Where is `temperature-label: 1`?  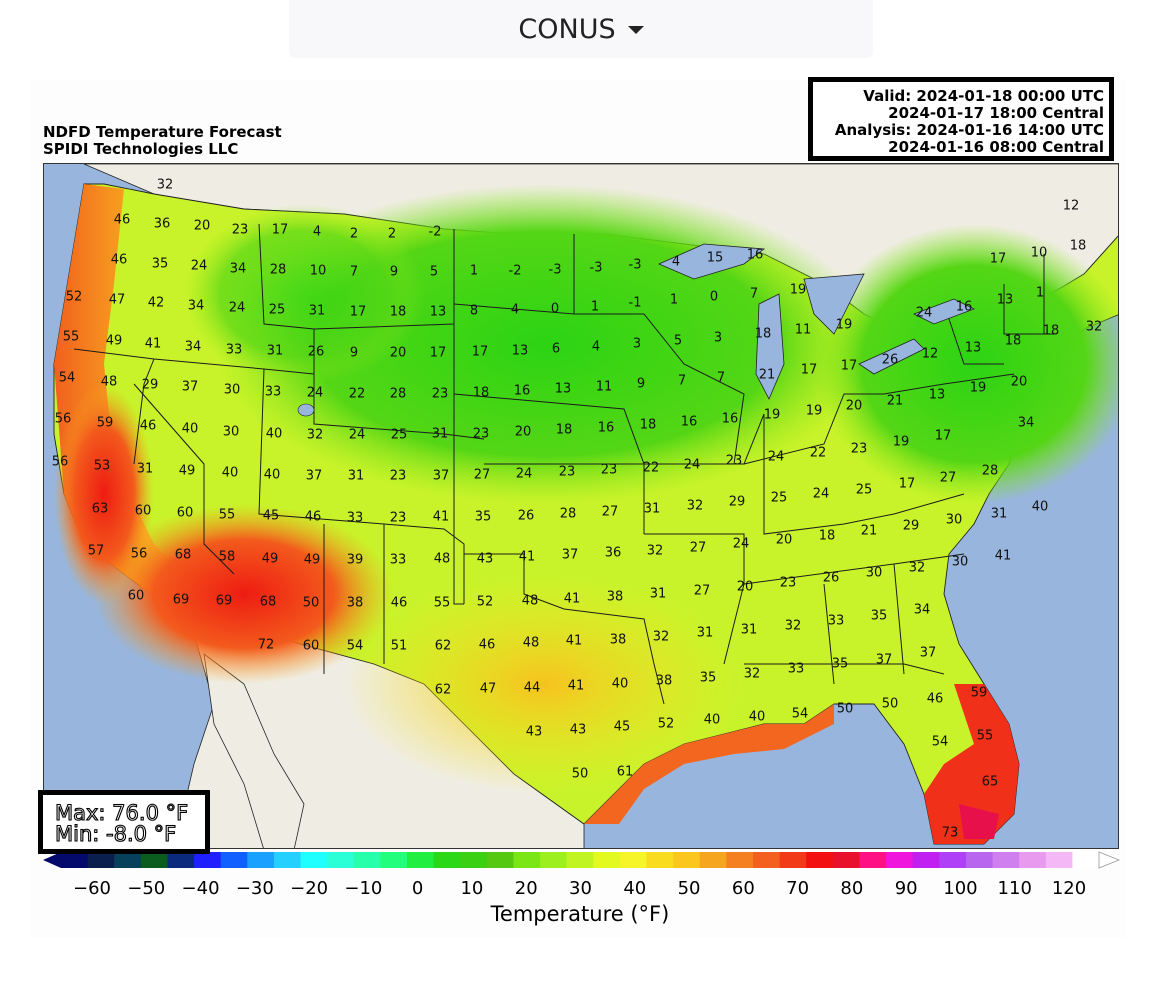 temperature-label: 1 is located at coordinates (1040, 293).